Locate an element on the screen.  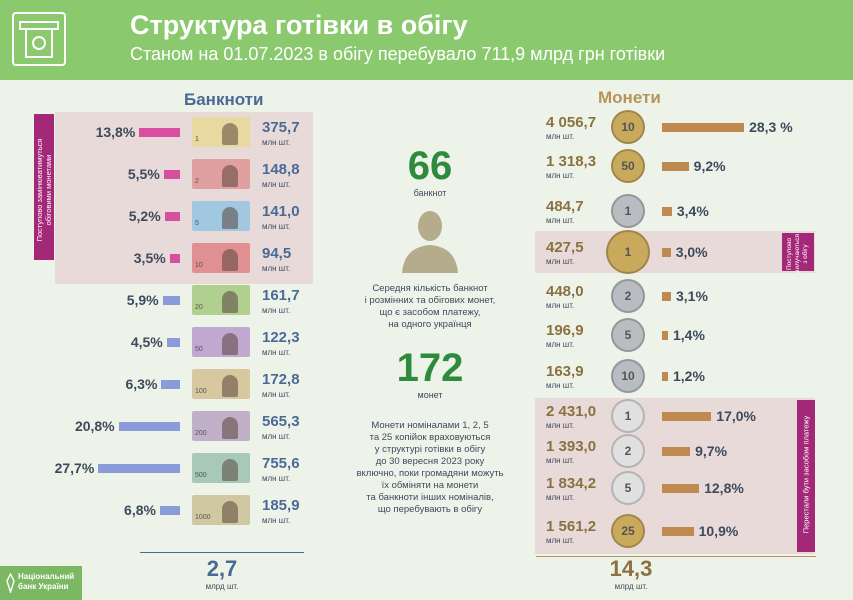
cash-icon is located at coordinates (39, 39).